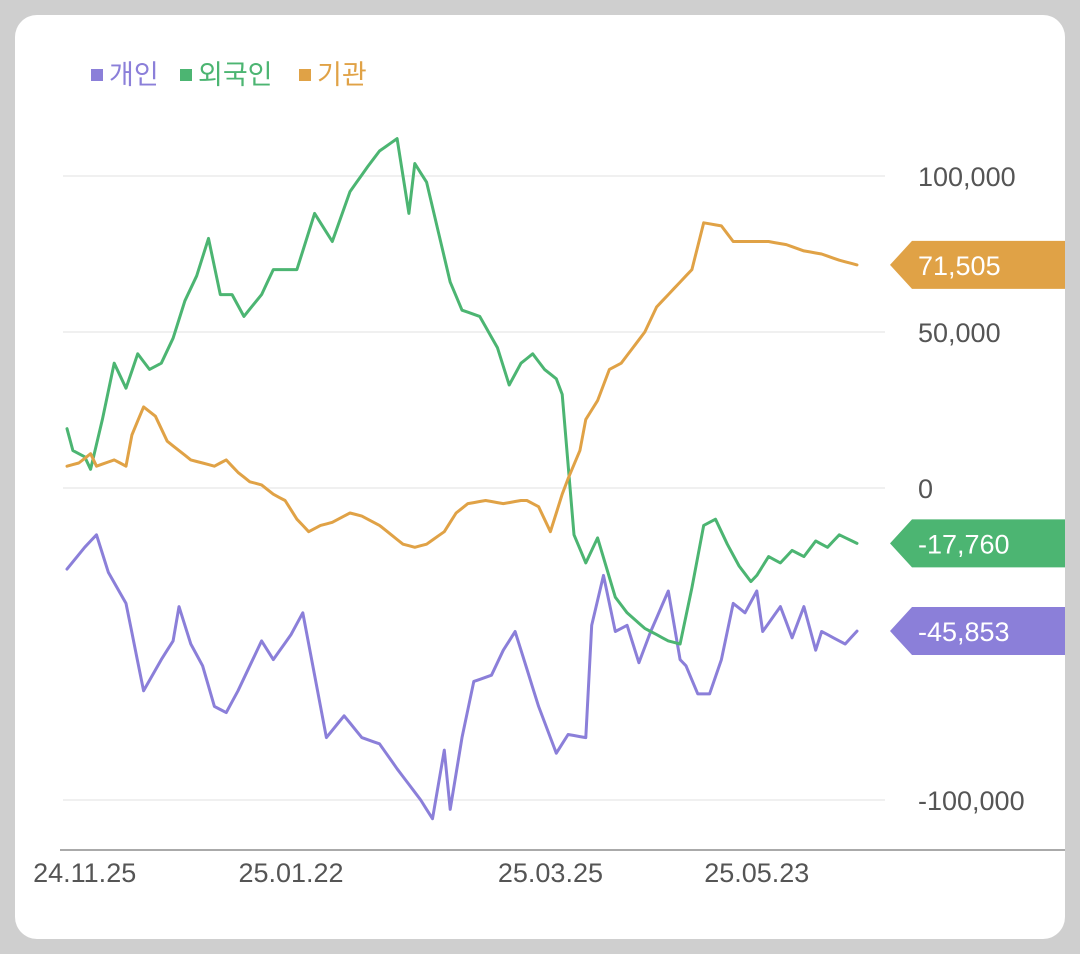 The height and width of the screenshot is (954, 1080). What do you see at coordinates (971, 801) in the screenshot?
I see `y-tick-label: -100,000` at bounding box center [971, 801].